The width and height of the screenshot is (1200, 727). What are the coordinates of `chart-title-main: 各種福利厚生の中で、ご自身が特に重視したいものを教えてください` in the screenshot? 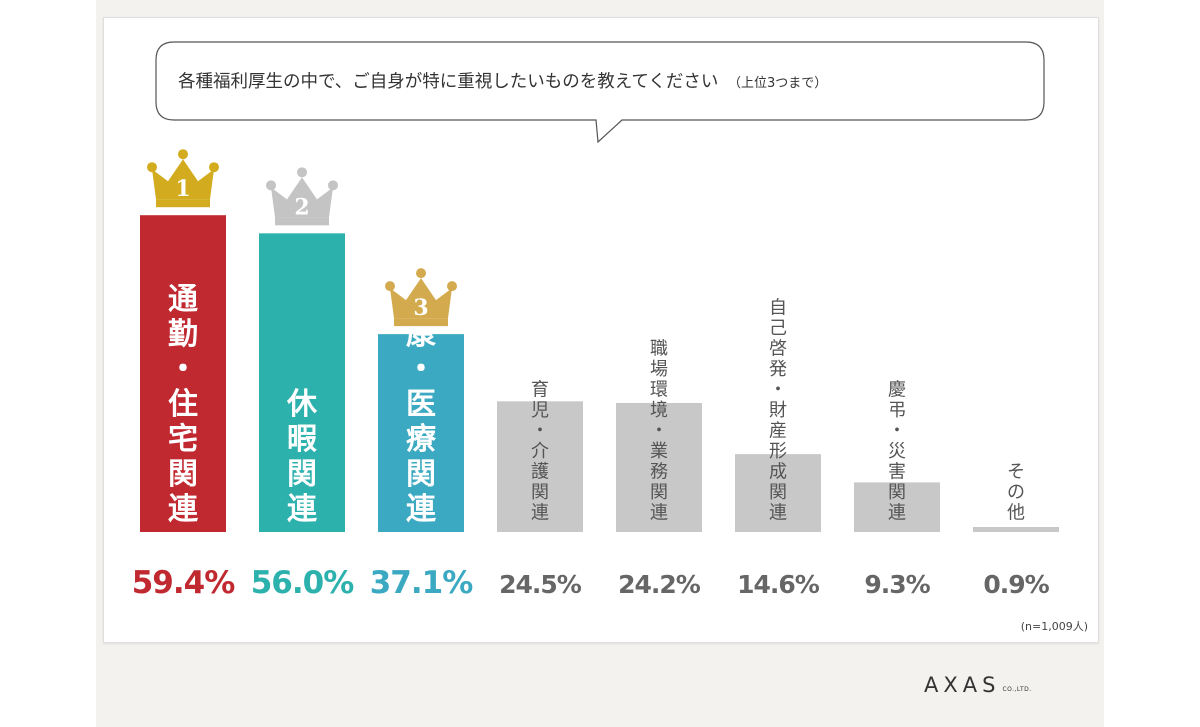 It's located at (448, 82).